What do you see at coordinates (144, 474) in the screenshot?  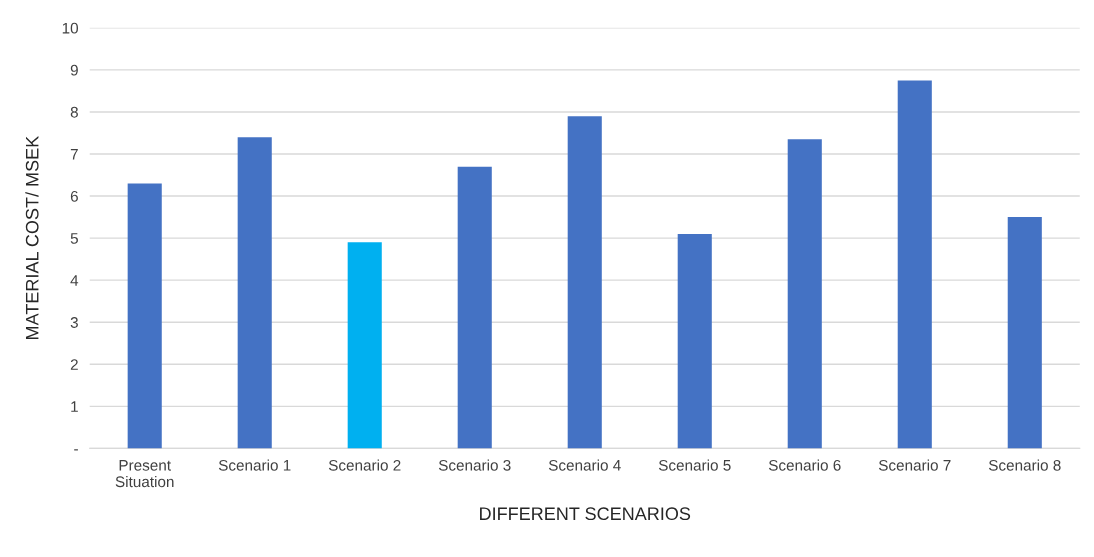 I see `x-tick-label: Present Situation` at bounding box center [144, 474].